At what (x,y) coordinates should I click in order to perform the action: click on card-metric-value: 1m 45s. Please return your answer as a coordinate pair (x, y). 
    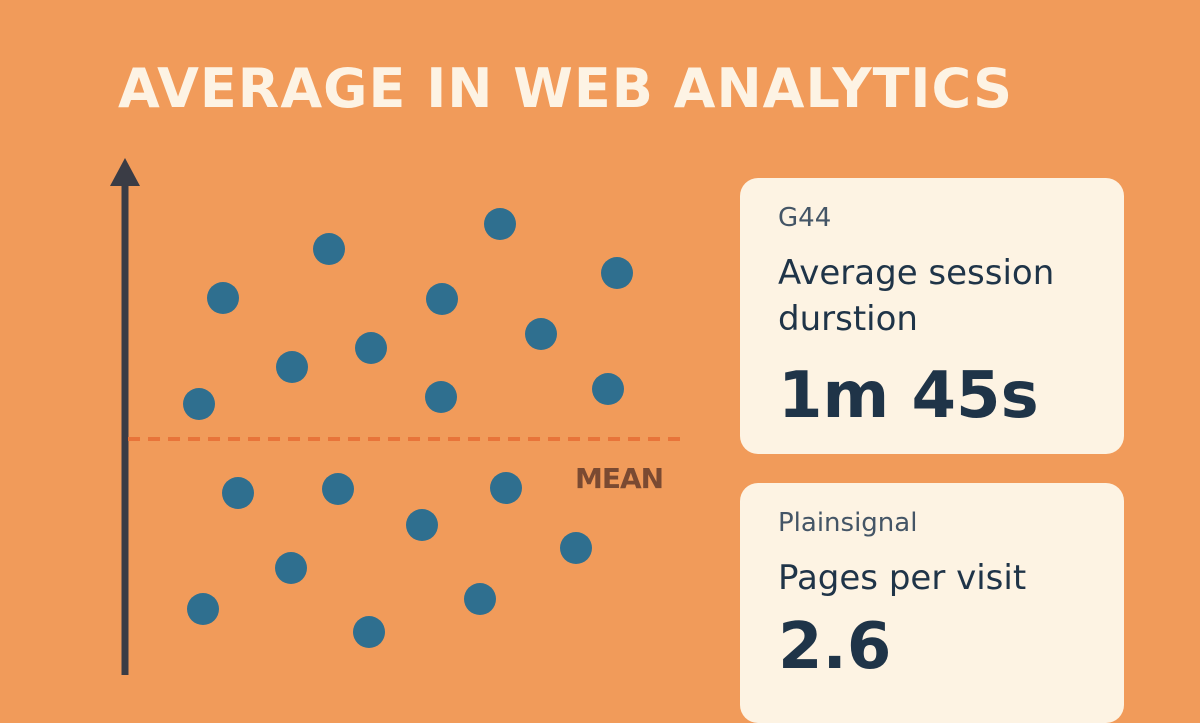
    Looking at the image, I should click on (908, 396).